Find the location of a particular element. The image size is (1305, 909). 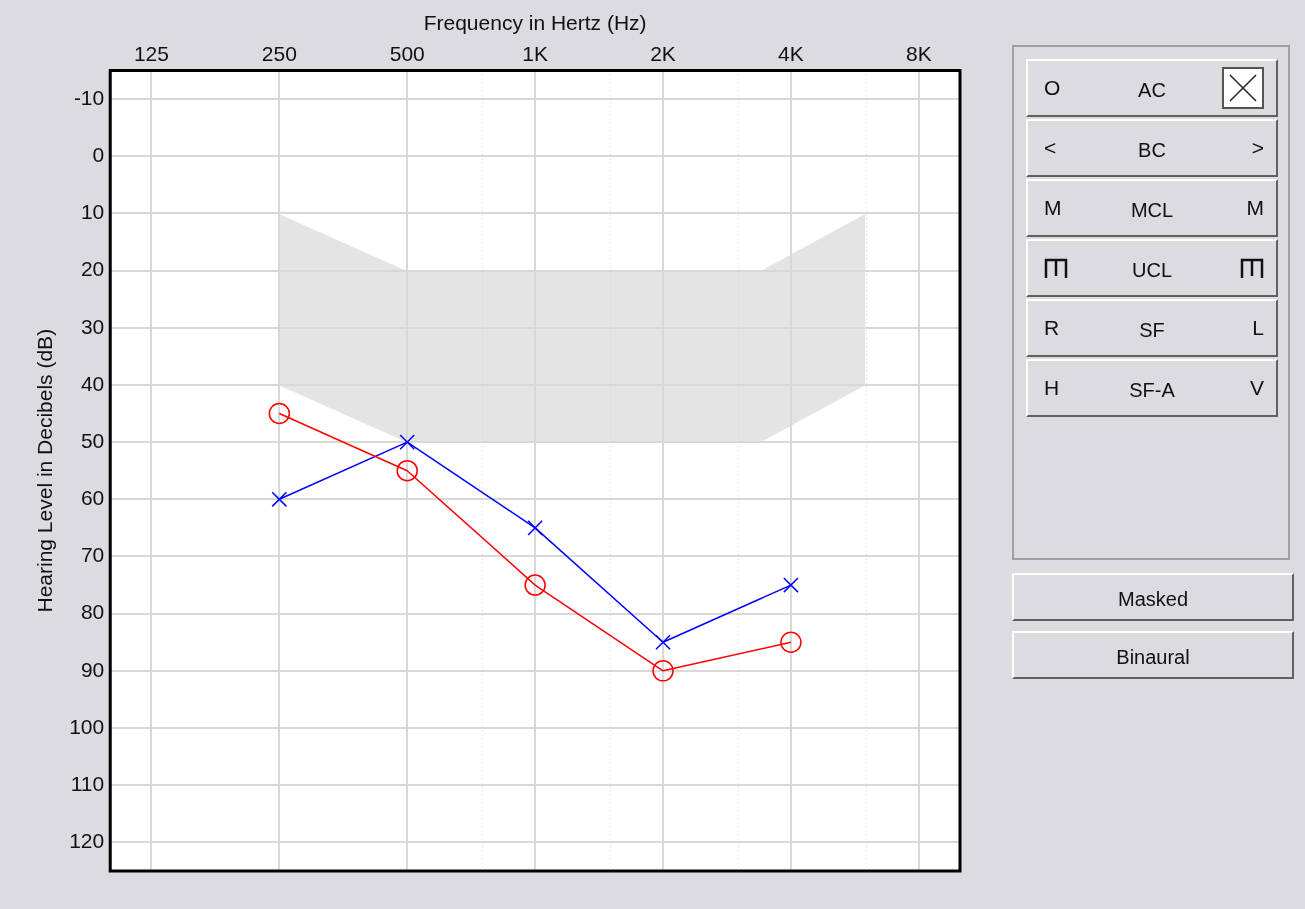

text: AC is located at coordinates (1152, 90).